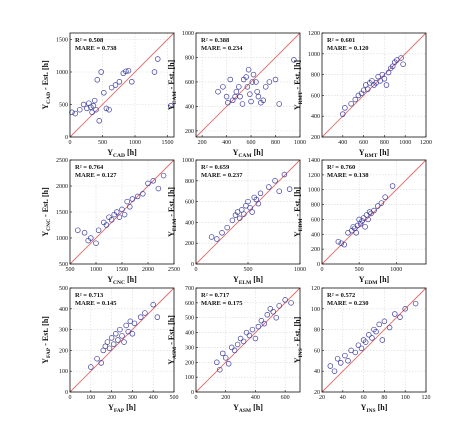 Image resolution: width=474 pixels, height=424 pixels. What do you see at coordinates (374, 153) in the screenshot?
I see `x-axis-label: YRMT [h]` at bounding box center [374, 153].